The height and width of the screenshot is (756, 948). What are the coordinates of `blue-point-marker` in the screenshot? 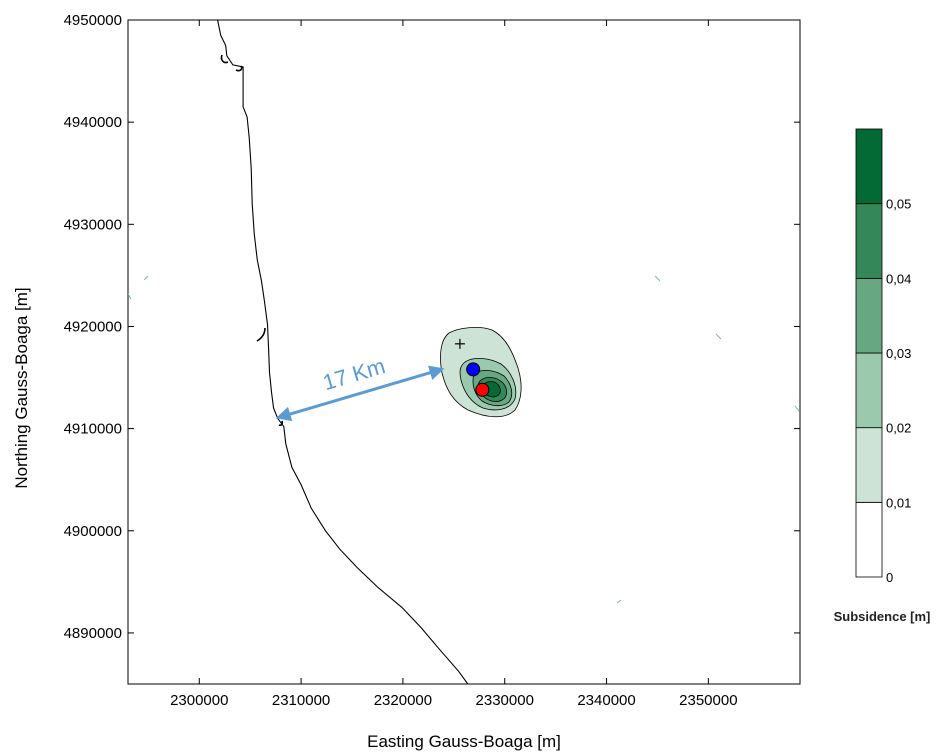 It's located at (473, 369).